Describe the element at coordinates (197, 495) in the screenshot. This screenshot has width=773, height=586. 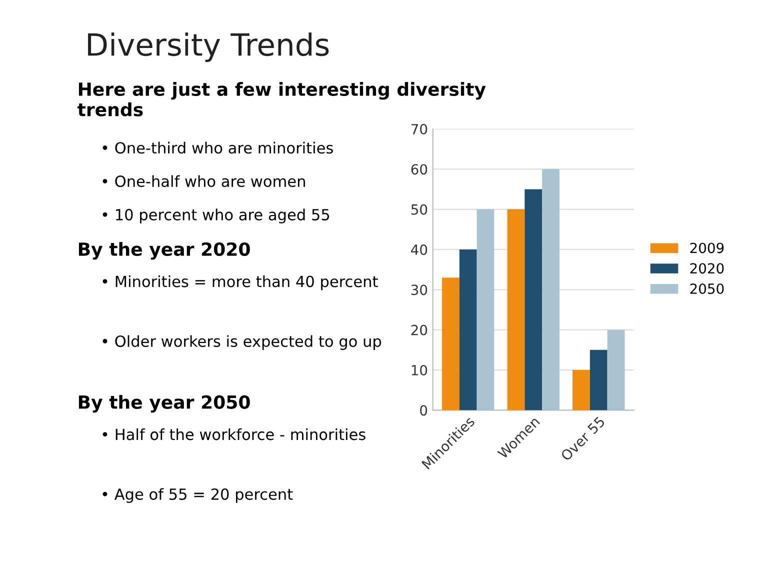
I see `text: • Age of 55 = 20 percent` at that location.